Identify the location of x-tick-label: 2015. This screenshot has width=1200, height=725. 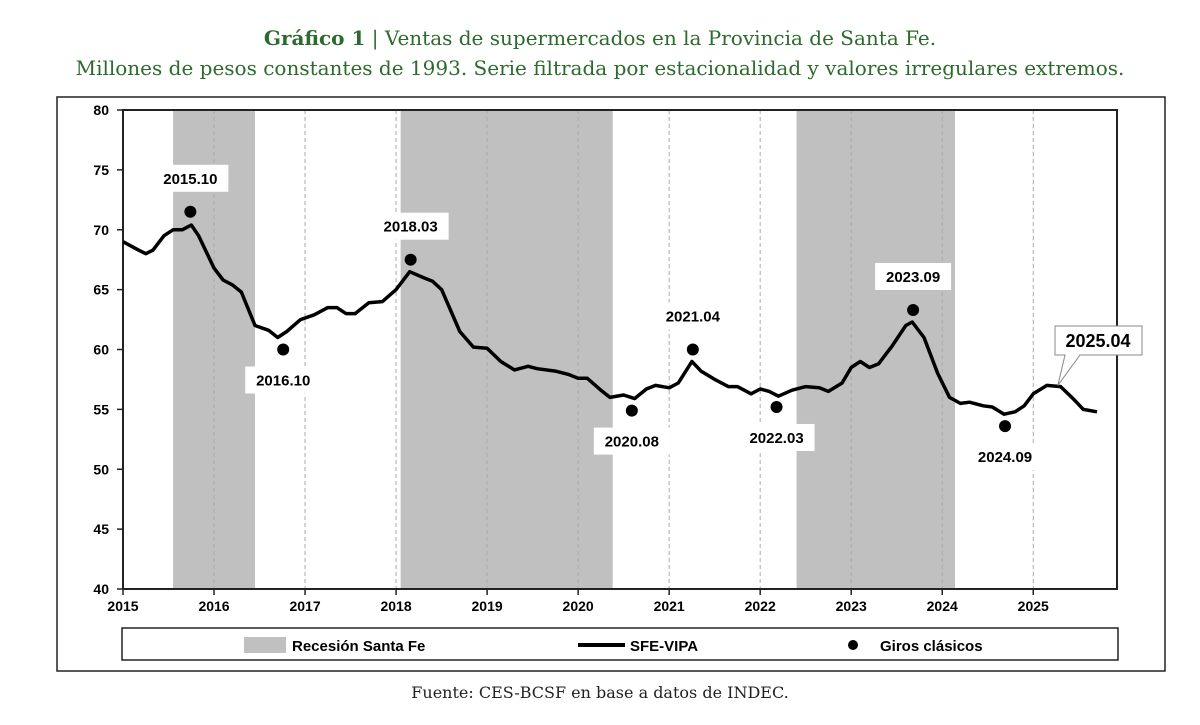
(122, 606).